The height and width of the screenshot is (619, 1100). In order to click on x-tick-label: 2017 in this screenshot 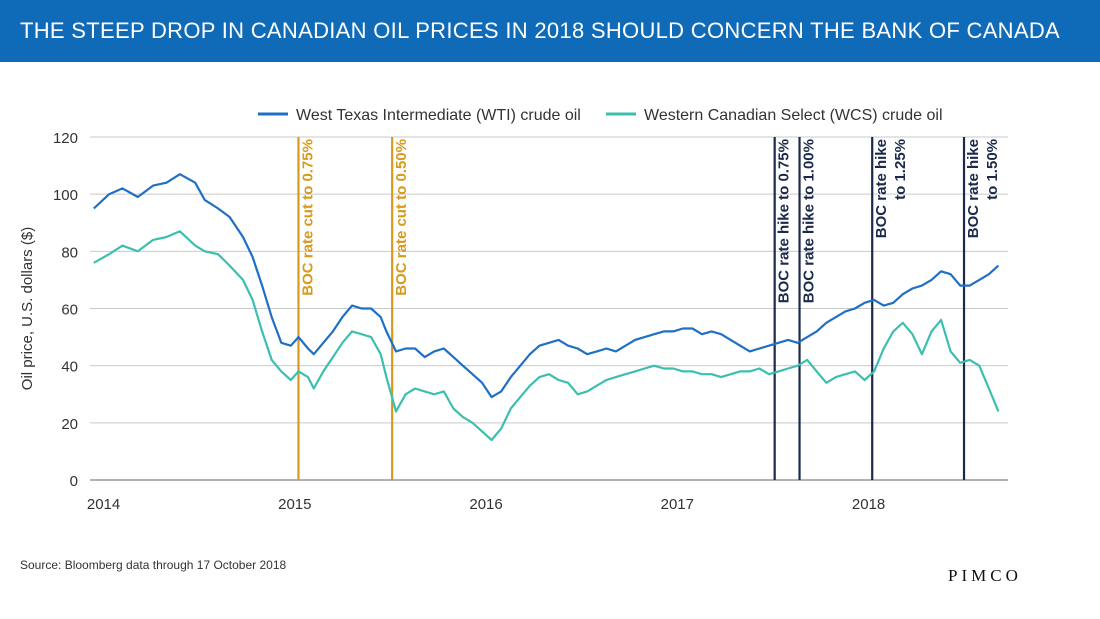, I will do `click(677, 504)`.